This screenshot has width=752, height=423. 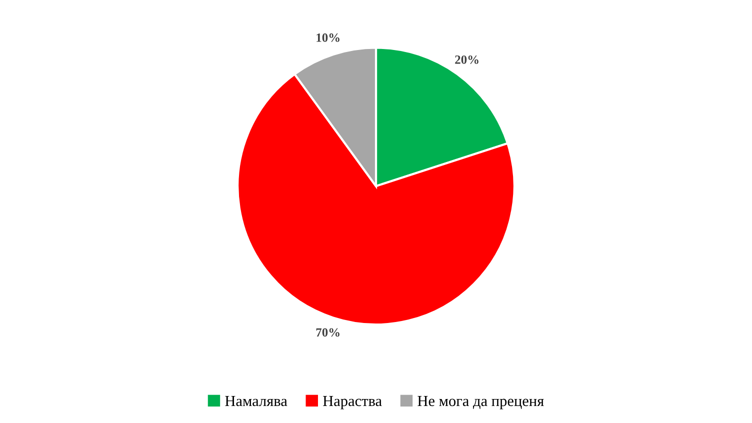 What do you see at coordinates (352, 403) in the screenshot?
I see `legend-label: Нараства` at bounding box center [352, 403].